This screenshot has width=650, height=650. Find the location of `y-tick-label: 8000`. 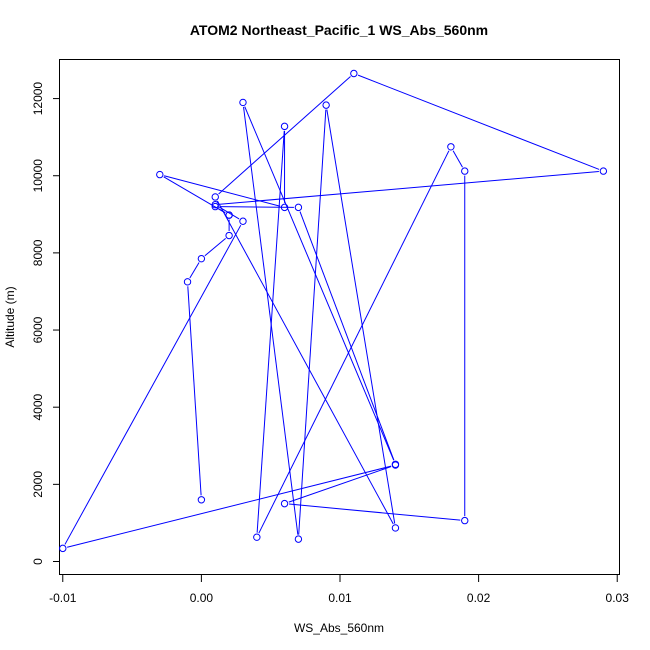

y-tick-label: 8000 is located at coordinates (38, 252).